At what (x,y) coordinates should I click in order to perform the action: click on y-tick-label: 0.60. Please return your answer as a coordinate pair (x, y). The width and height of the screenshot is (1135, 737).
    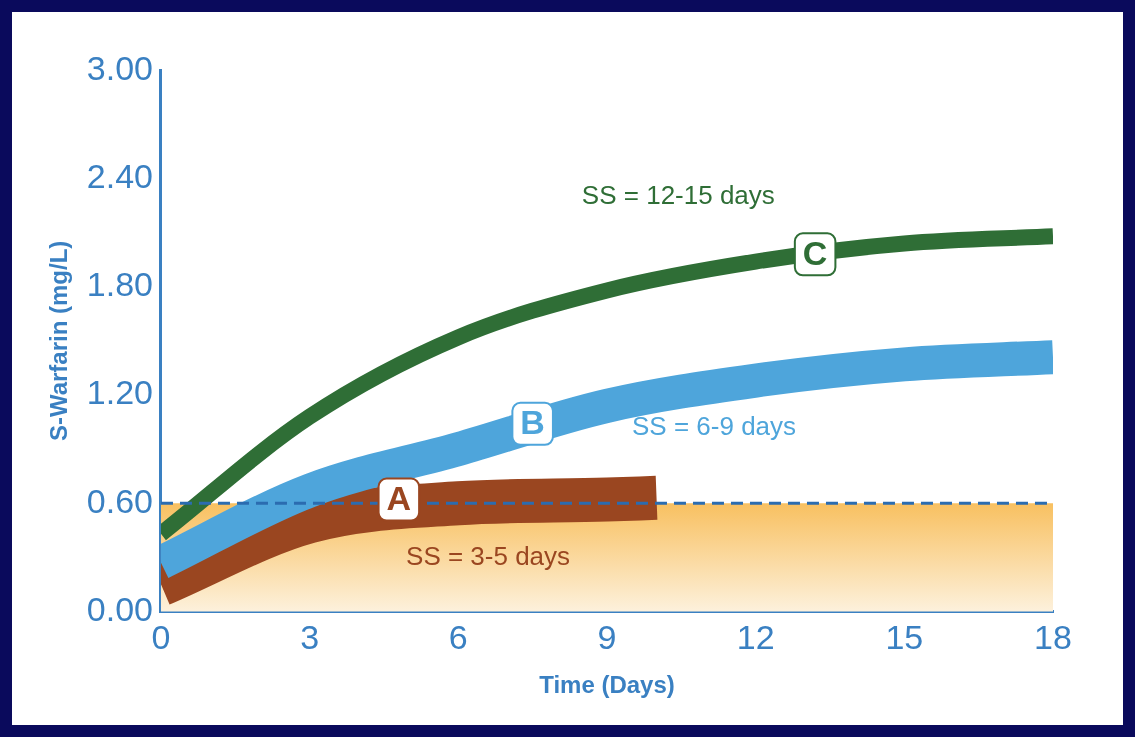
    Looking at the image, I should click on (119, 500).